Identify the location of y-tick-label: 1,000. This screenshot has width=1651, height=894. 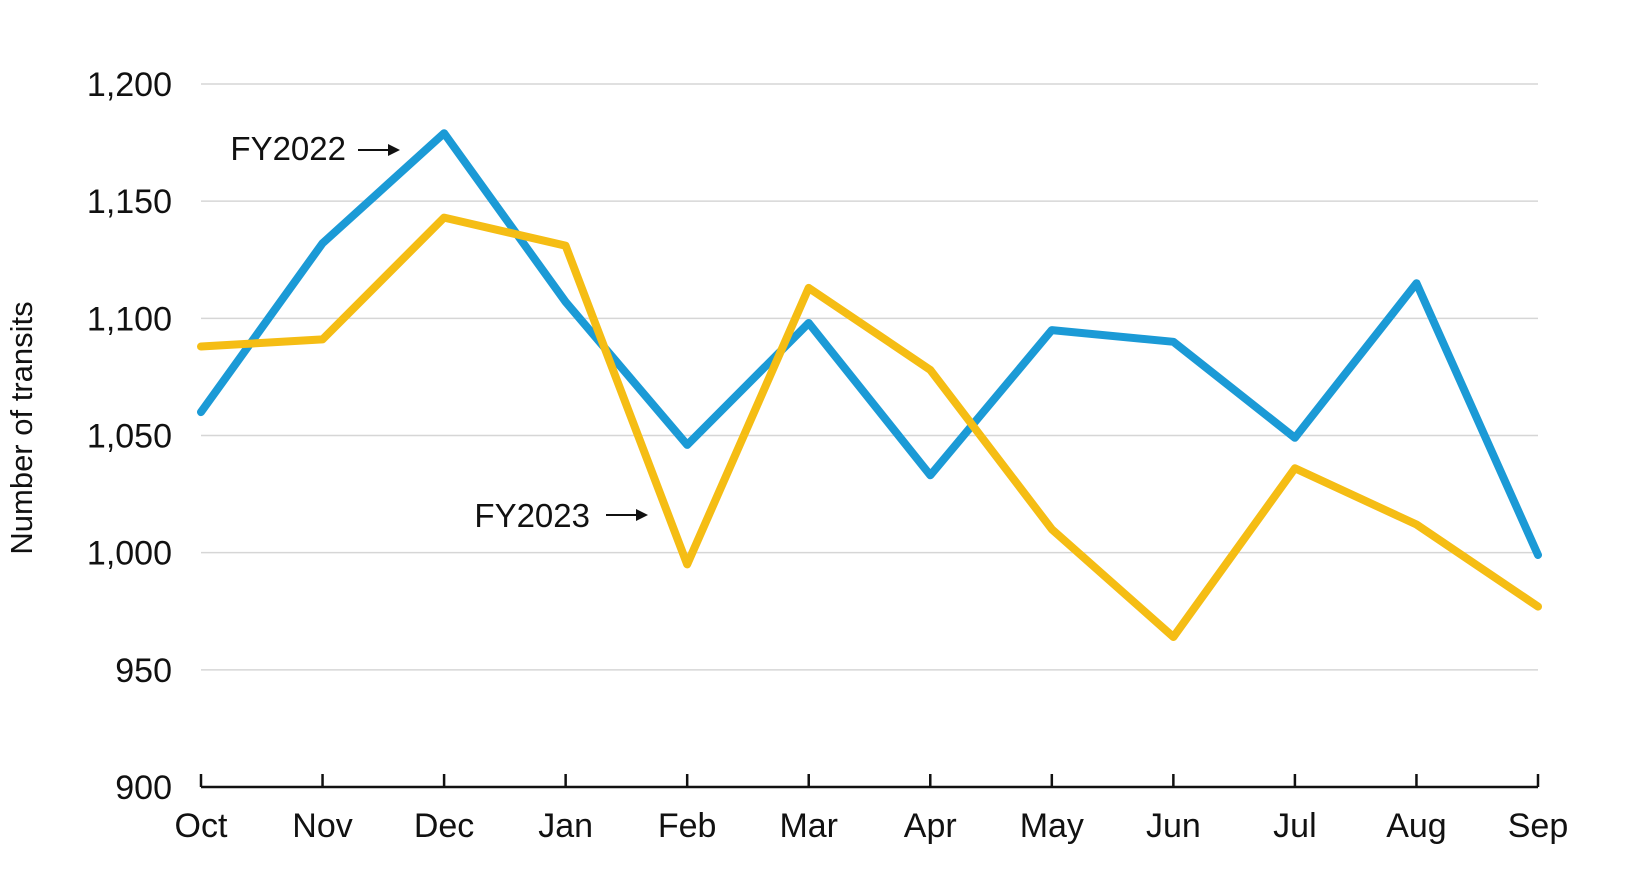
(129, 554).